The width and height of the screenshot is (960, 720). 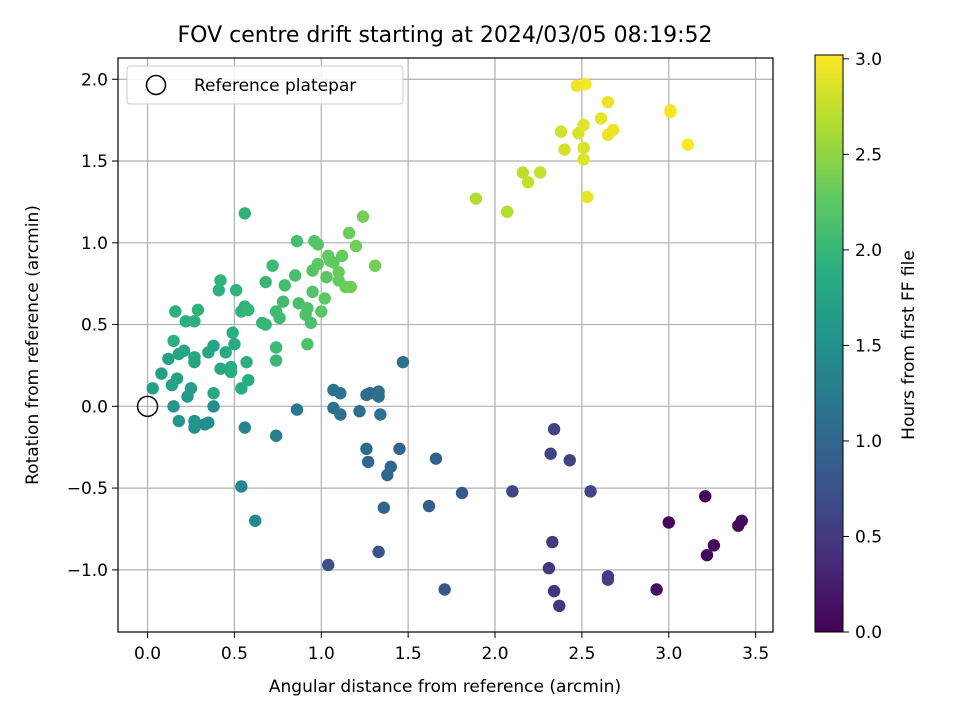 I want to click on x-tick-label: 0.0, so click(x=147, y=654).